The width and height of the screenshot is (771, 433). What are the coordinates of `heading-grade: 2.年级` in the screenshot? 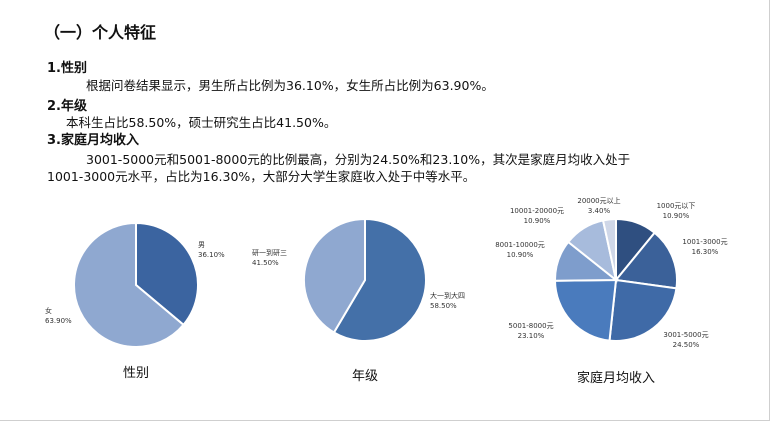 It's located at (67, 106).